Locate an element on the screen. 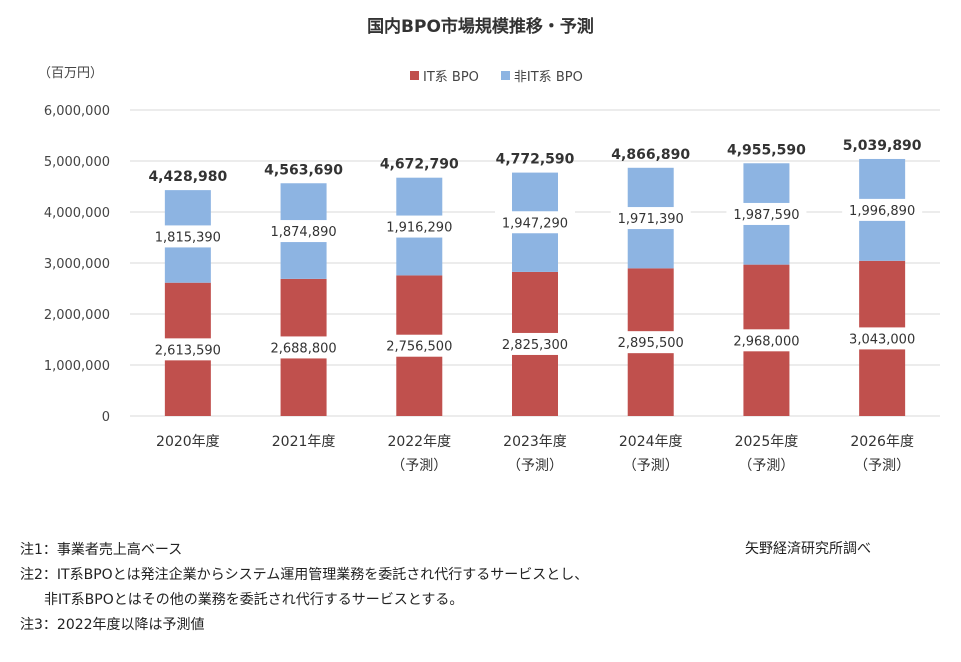 This screenshot has width=961, height=662. data-label-non-it-bpo: 1,987,590 is located at coordinates (766, 215).